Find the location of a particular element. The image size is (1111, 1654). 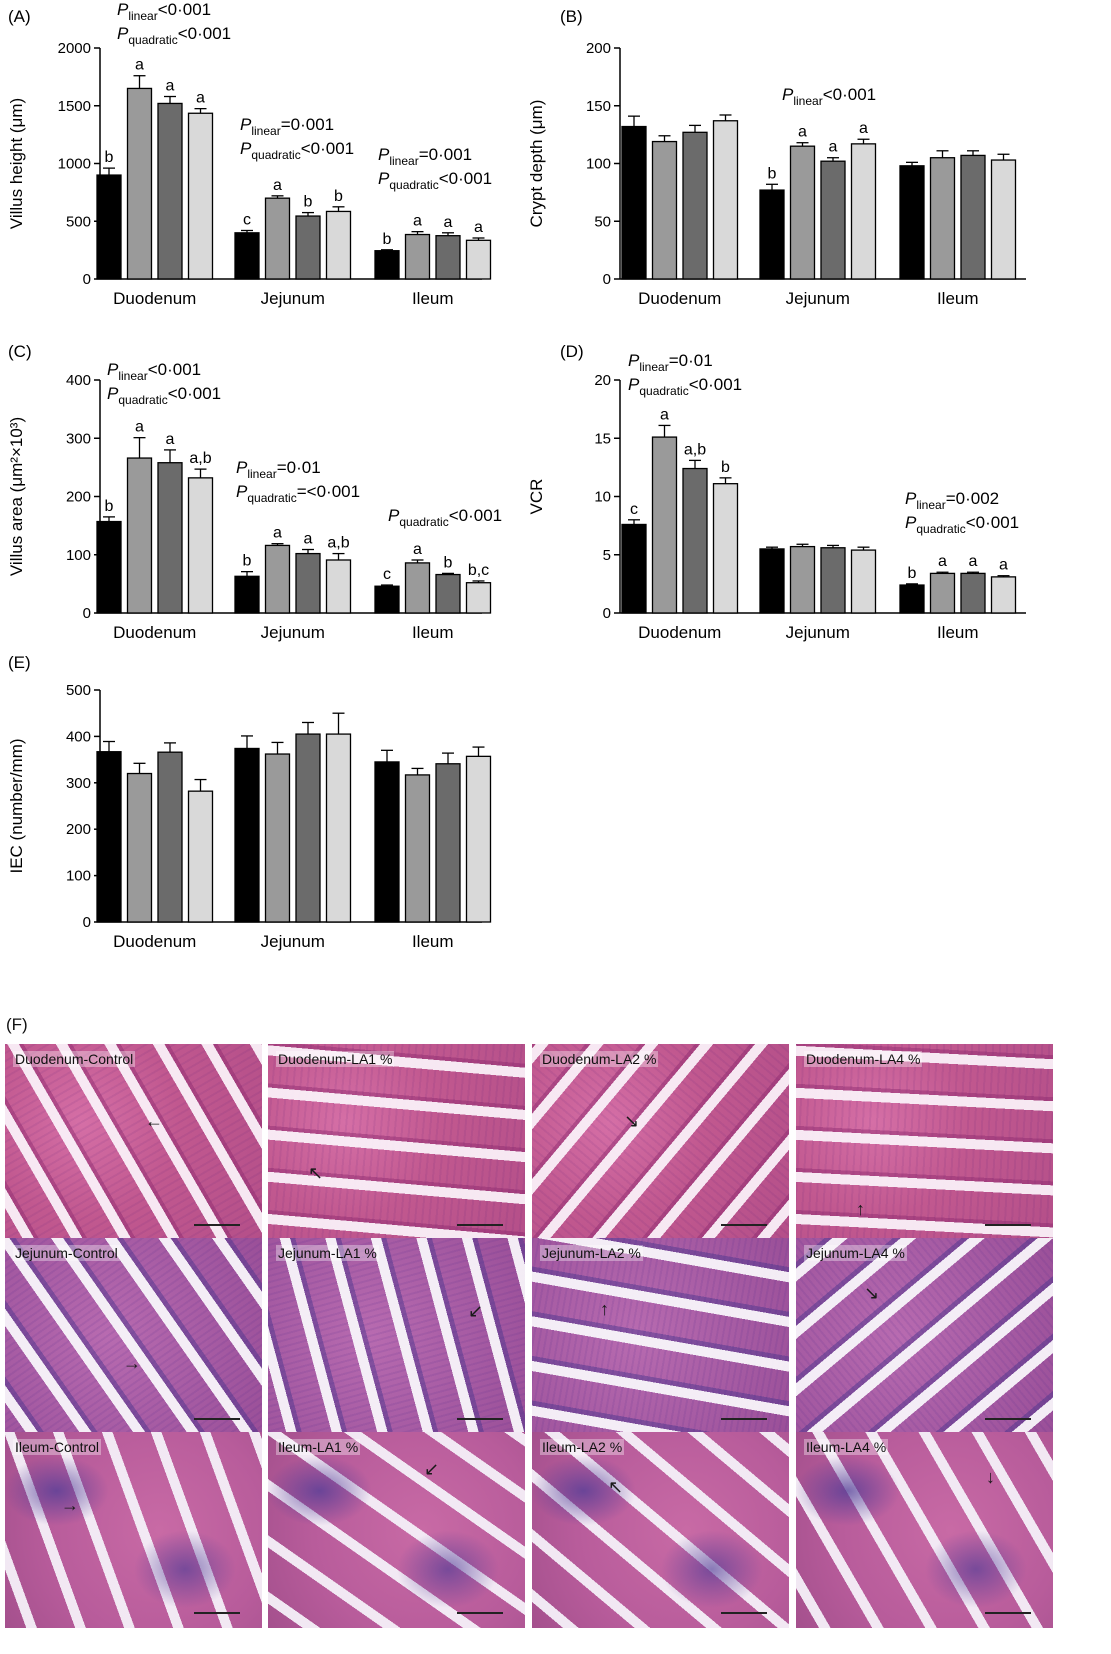

arrow-icon: ↖ is located at coordinates (316, 1173).